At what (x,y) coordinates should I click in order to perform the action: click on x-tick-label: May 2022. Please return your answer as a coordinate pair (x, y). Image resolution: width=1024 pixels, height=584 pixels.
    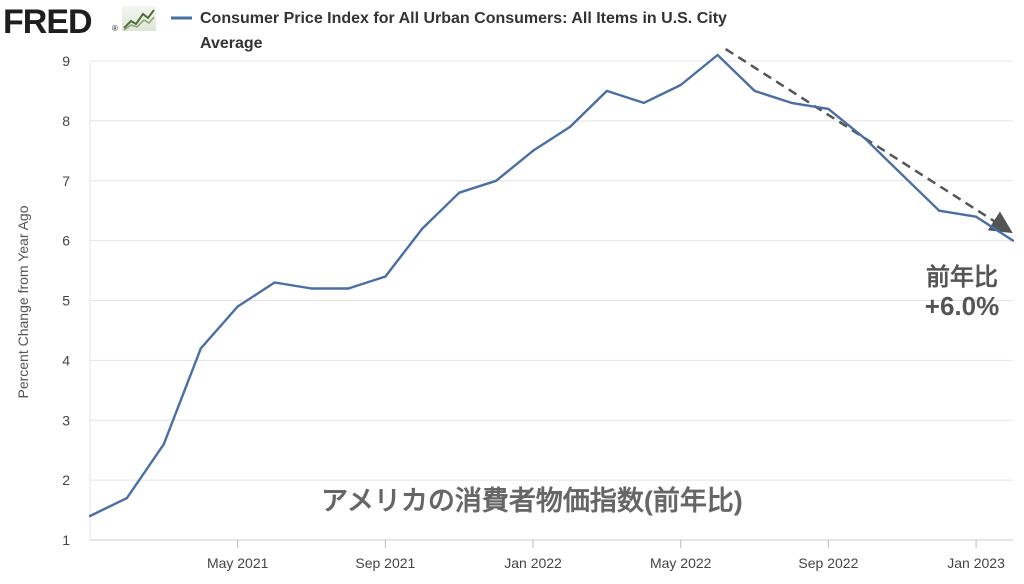
    Looking at the image, I should click on (681, 563).